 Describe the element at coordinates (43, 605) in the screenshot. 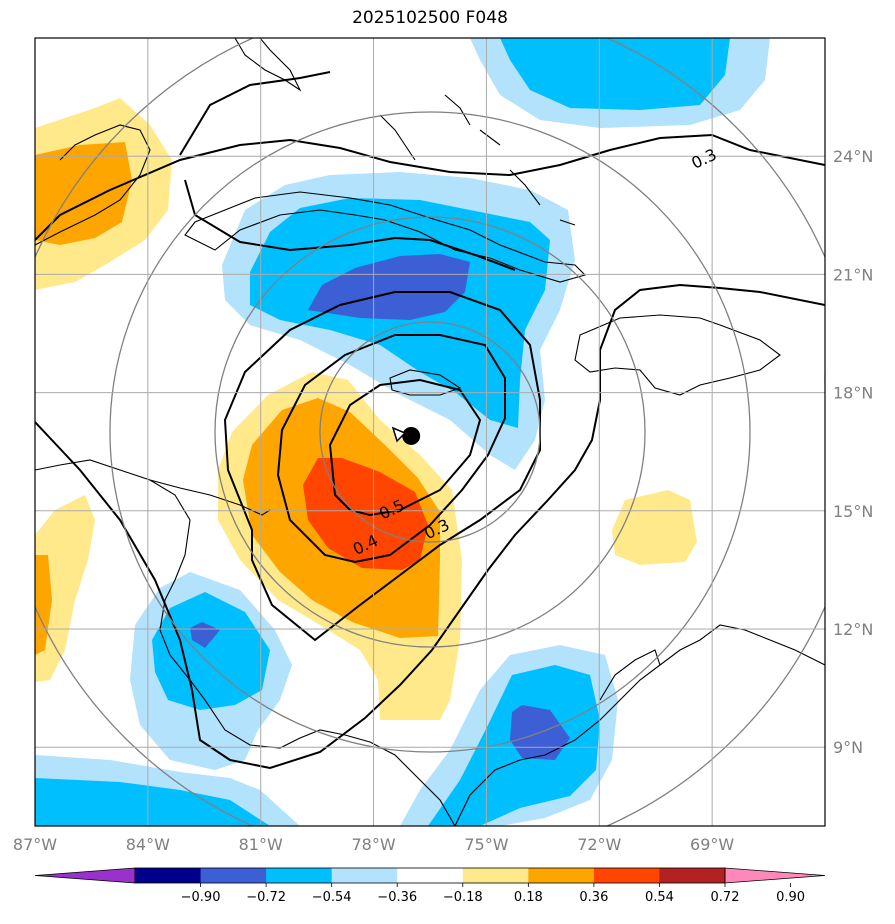

I see `pos-shade-left-core` at that location.